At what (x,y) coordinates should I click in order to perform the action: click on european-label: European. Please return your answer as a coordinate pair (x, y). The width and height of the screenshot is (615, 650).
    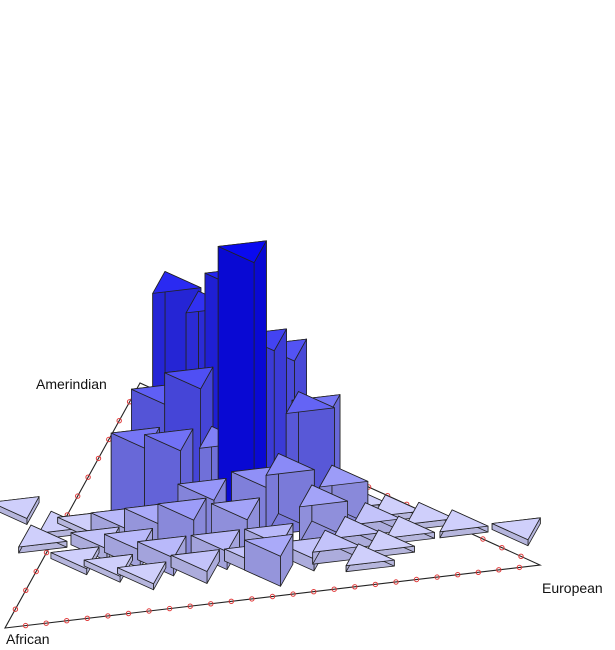
    Looking at the image, I should click on (572, 588).